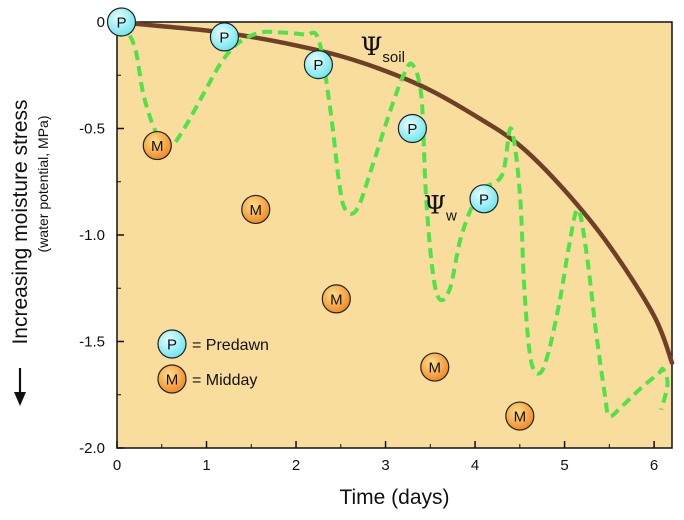 This screenshot has width=684, height=520. Describe the element at coordinates (230, 345) in the screenshot. I see `legend-predawn-label: = Predawn` at that location.